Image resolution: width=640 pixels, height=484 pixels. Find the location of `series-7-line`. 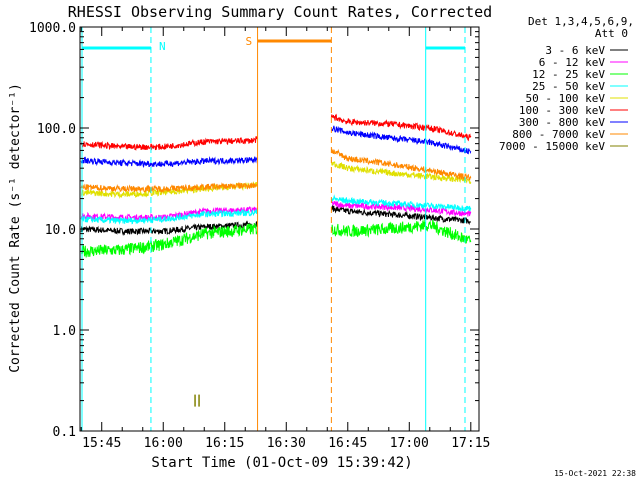

series-7-line is located at coordinates (276, 171).